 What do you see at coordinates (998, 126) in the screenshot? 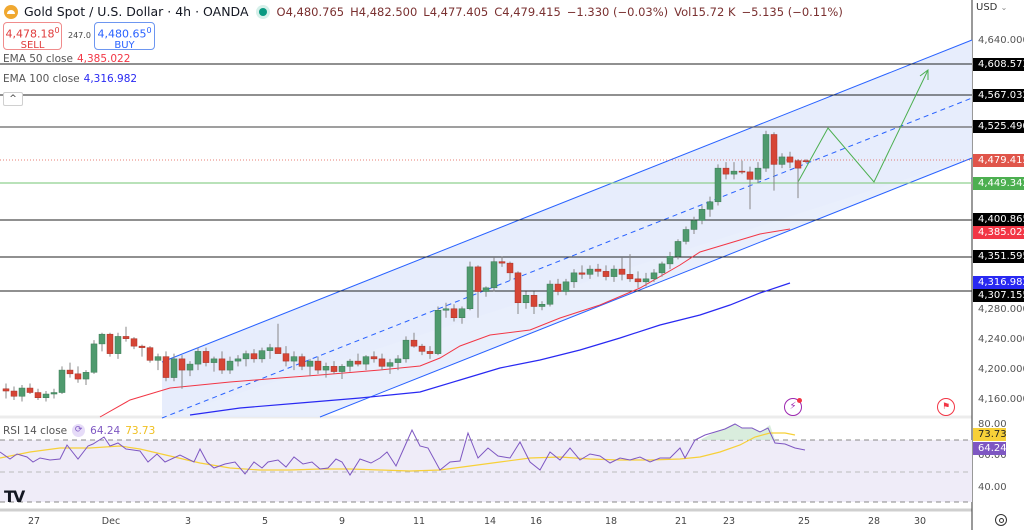
I see `price-level-label: 4,525.490` at bounding box center [998, 126].